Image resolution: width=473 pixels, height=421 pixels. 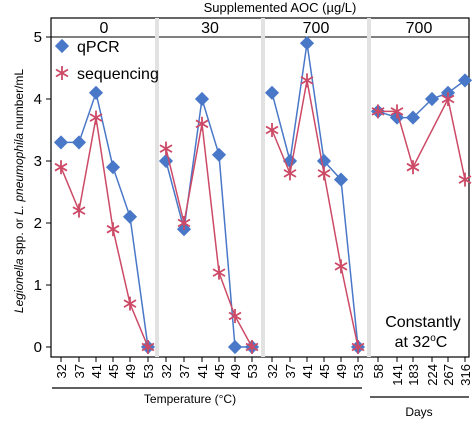 What do you see at coordinates (419, 28) in the screenshot?
I see `panel-label-4: 700` at bounding box center [419, 28].